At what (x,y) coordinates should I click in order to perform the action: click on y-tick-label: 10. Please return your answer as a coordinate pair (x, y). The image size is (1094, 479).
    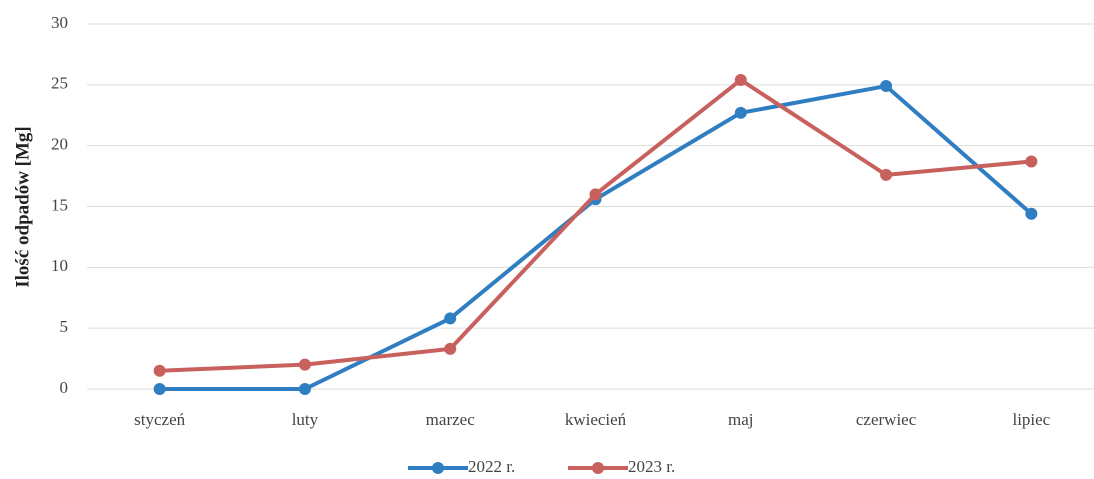
    Looking at the image, I should click on (59, 265).